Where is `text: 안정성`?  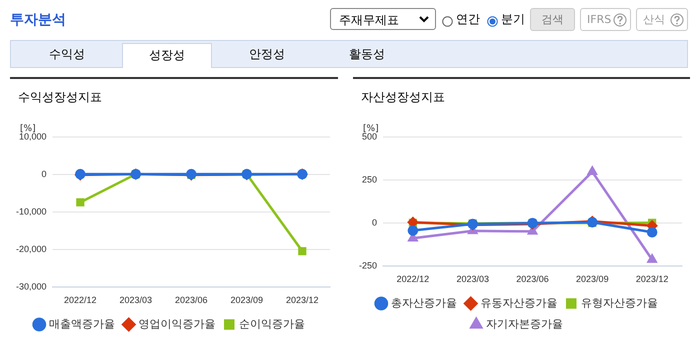
text: 안정성 is located at coordinates (267, 54).